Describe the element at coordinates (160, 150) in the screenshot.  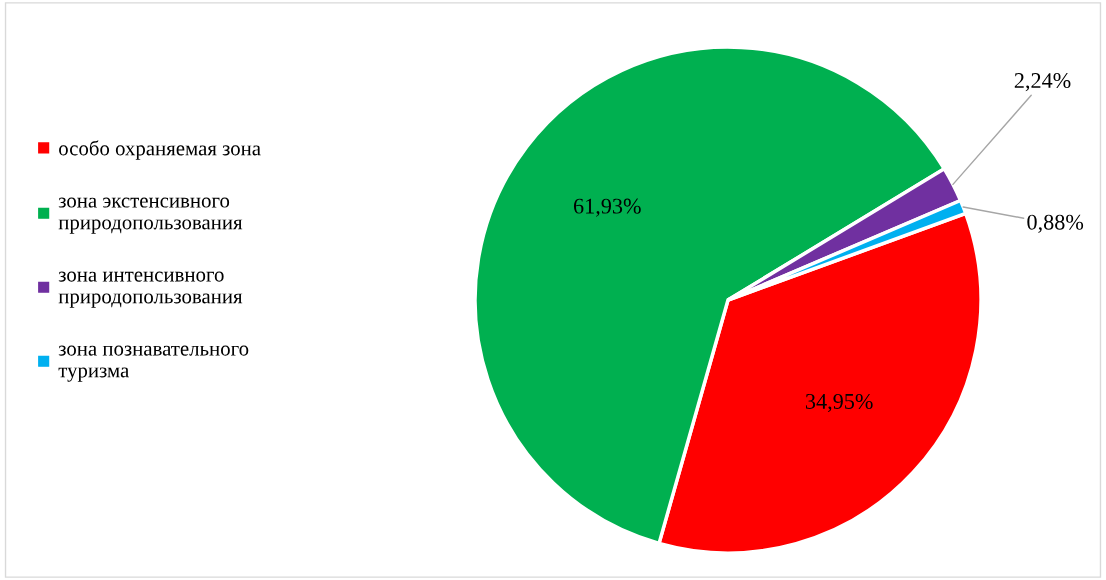
I see `legend-label: особо охраняемая зона` at that location.